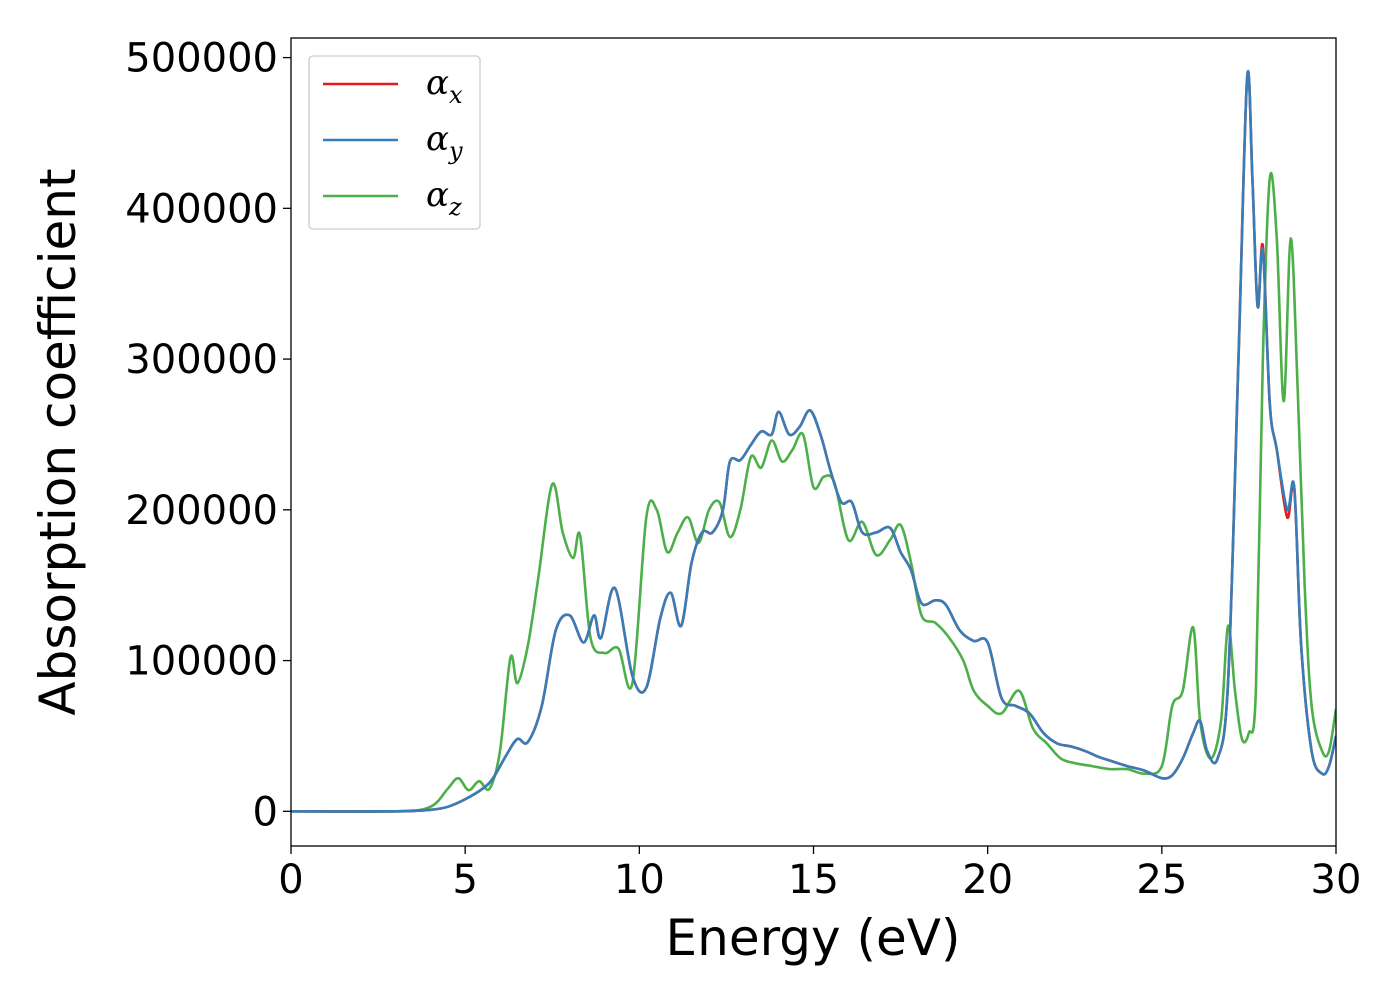 The width and height of the screenshot is (1400, 1000). Describe the element at coordinates (464, 880) in the screenshot. I see `x-tick-label: 5` at that location.